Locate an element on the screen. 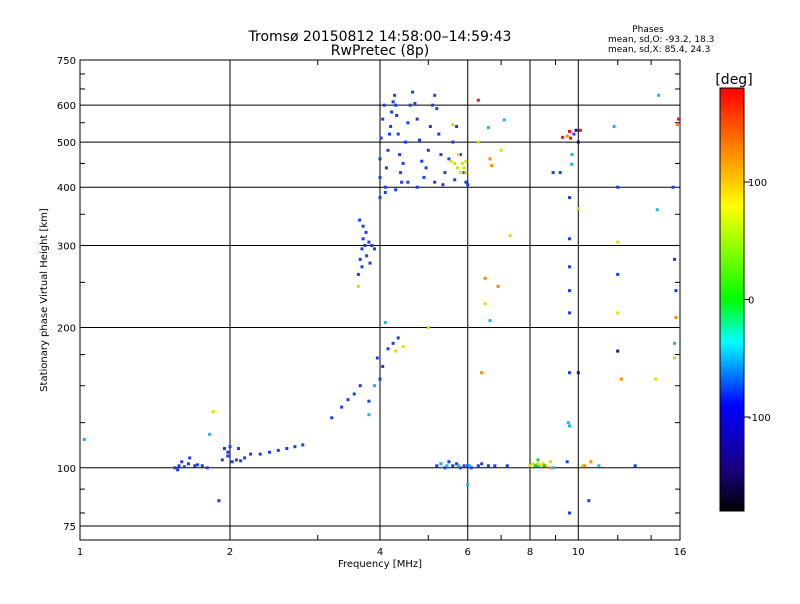 The width and height of the screenshot is (800, 604). x-tick-label: 2 is located at coordinates (230, 552).